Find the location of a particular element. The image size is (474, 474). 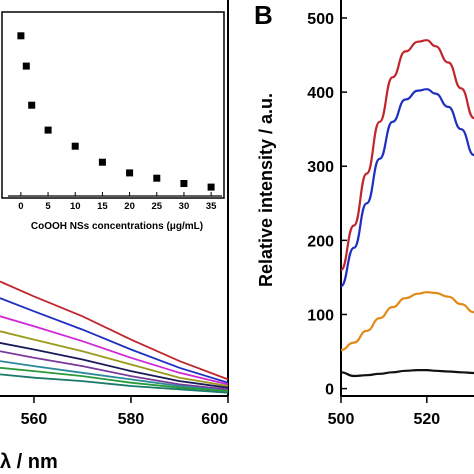

panel-a-x-ticks: 560 580 600 is located at coordinates (125, 412).